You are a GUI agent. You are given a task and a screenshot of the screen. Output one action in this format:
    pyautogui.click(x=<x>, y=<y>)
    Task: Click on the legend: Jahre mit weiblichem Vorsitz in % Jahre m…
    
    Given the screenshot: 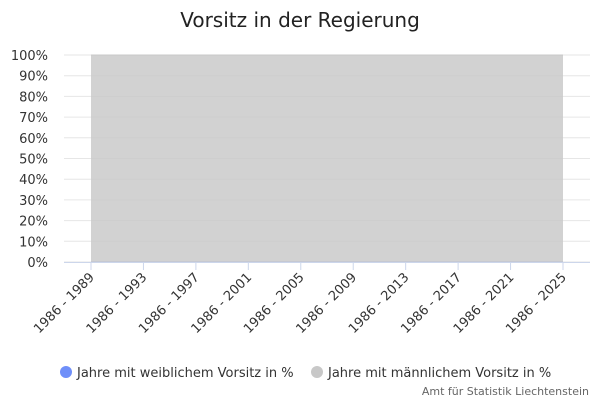 What is the action you would take?
    pyautogui.click(x=305, y=373)
    